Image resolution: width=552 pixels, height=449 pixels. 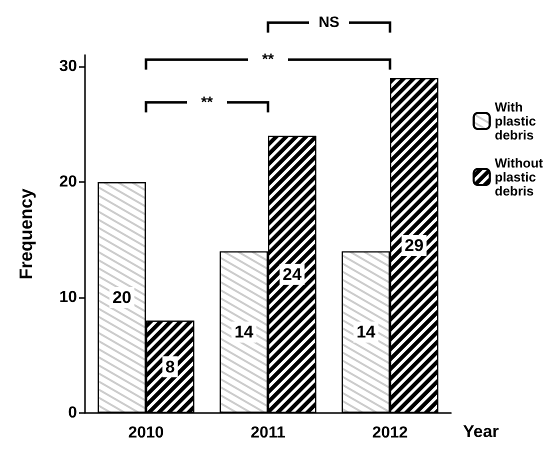 What do you see at coordinates (515, 121) in the screenshot?
I see `legend-label: With plastic debris` at bounding box center [515, 121].